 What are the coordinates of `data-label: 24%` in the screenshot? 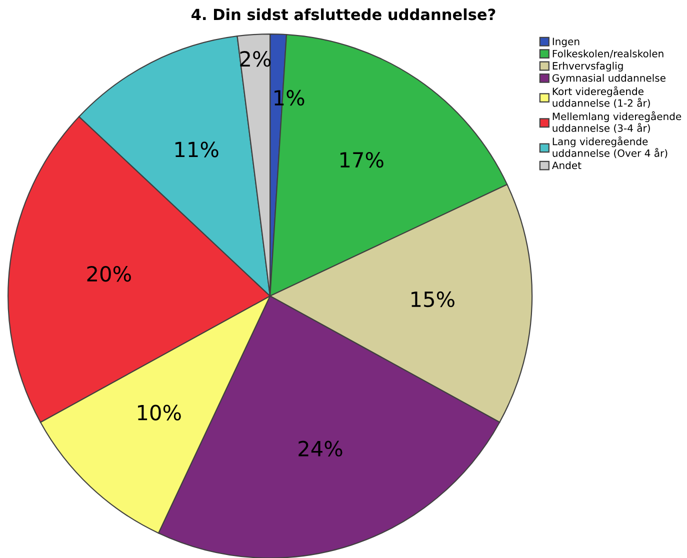 It's located at (320, 448).